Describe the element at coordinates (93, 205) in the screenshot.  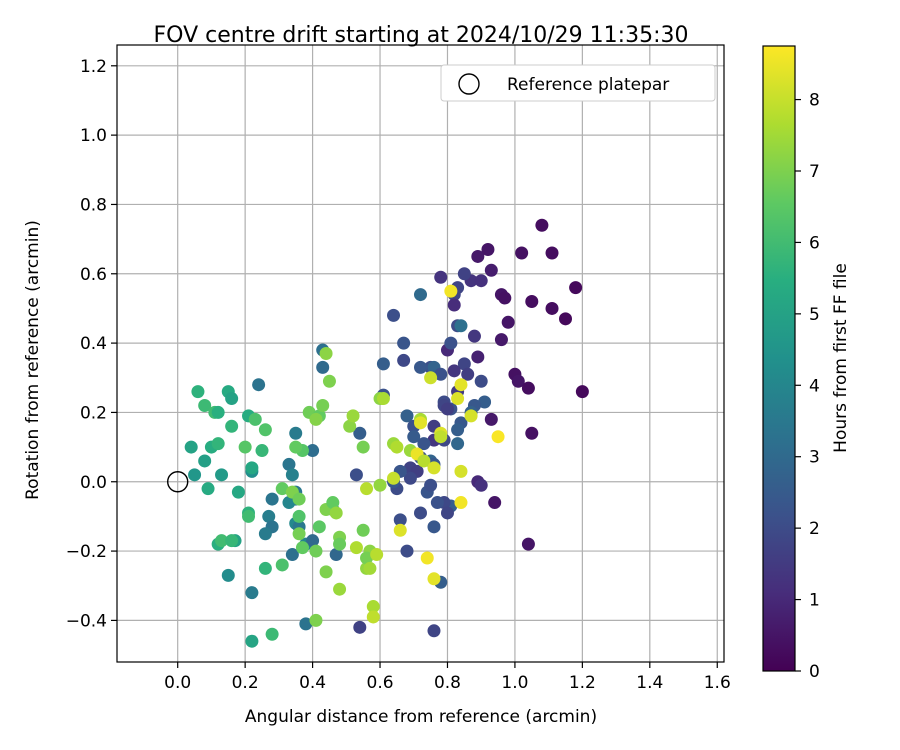
I see `y-tick-label: 0.8` at that location.